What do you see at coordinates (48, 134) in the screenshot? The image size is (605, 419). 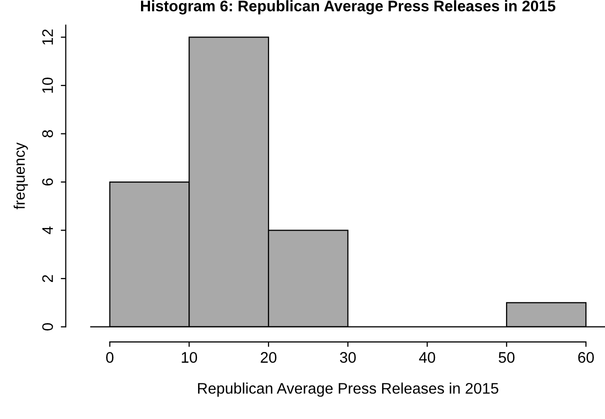 I see `y-tick-label: 8` at bounding box center [48, 134].